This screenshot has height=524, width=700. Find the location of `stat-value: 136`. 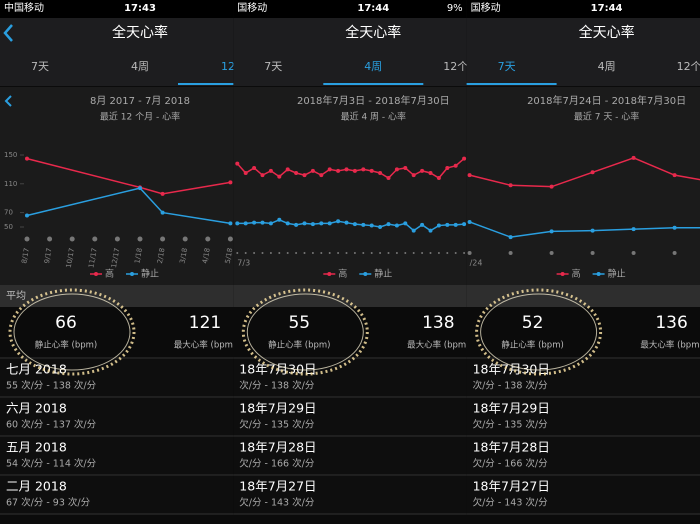

stat-value: 136 is located at coordinates (671, 323).